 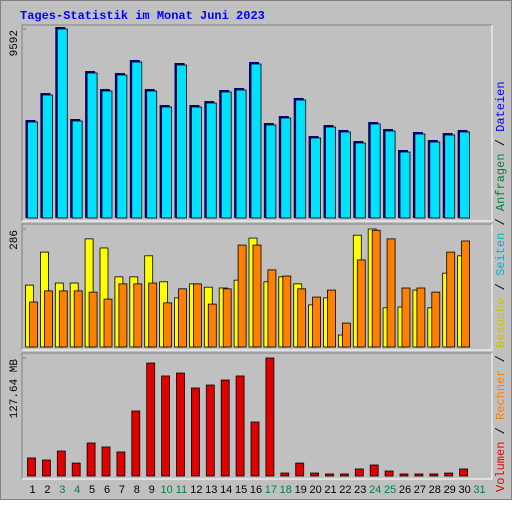 I want to click on x-tick-label: 17, so click(x=271, y=490).